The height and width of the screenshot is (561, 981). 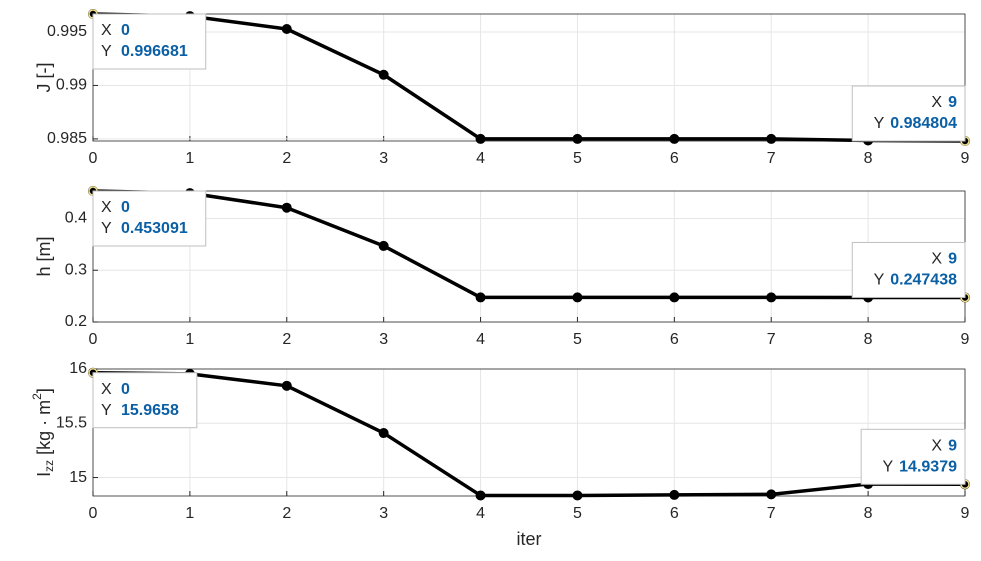 I want to click on x-axis-label: iter, so click(x=528, y=539).